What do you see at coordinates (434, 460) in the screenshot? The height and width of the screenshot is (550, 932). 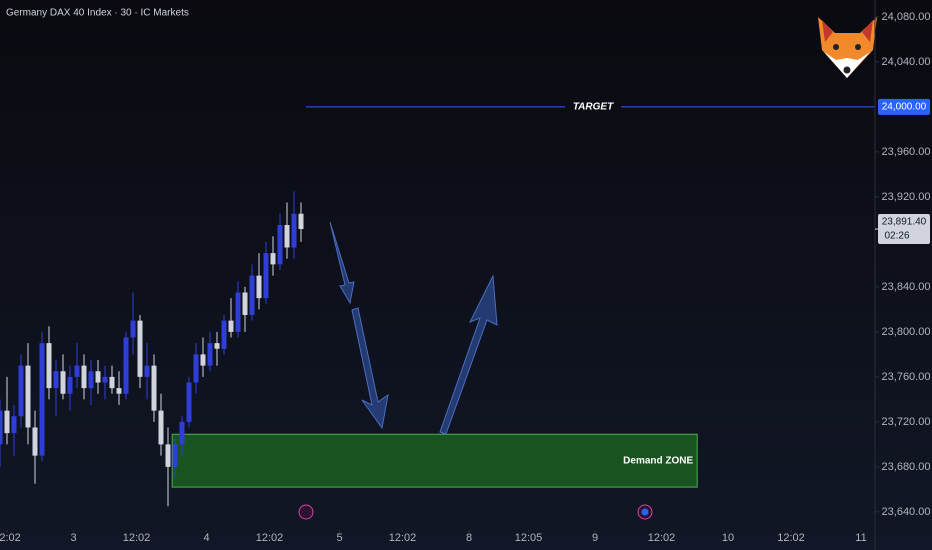 I see `demand-zone` at bounding box center [434, 460].